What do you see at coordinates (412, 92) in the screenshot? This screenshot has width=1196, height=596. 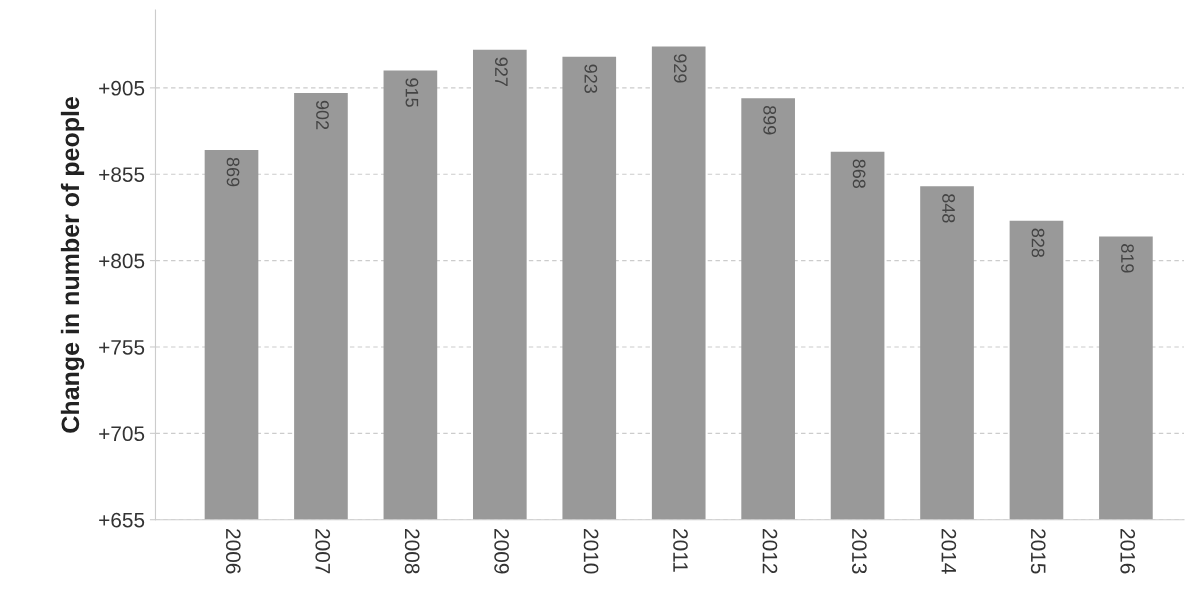 I see `data-label: 915` at bounding box center [412, 92].